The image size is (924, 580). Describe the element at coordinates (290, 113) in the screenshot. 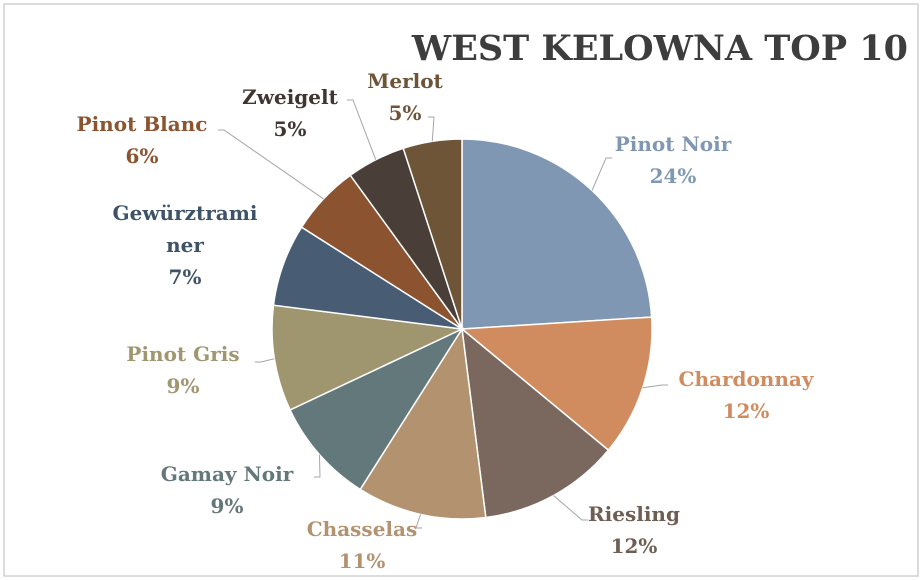

I see `data-label: Zweigelt 5%` at that location.